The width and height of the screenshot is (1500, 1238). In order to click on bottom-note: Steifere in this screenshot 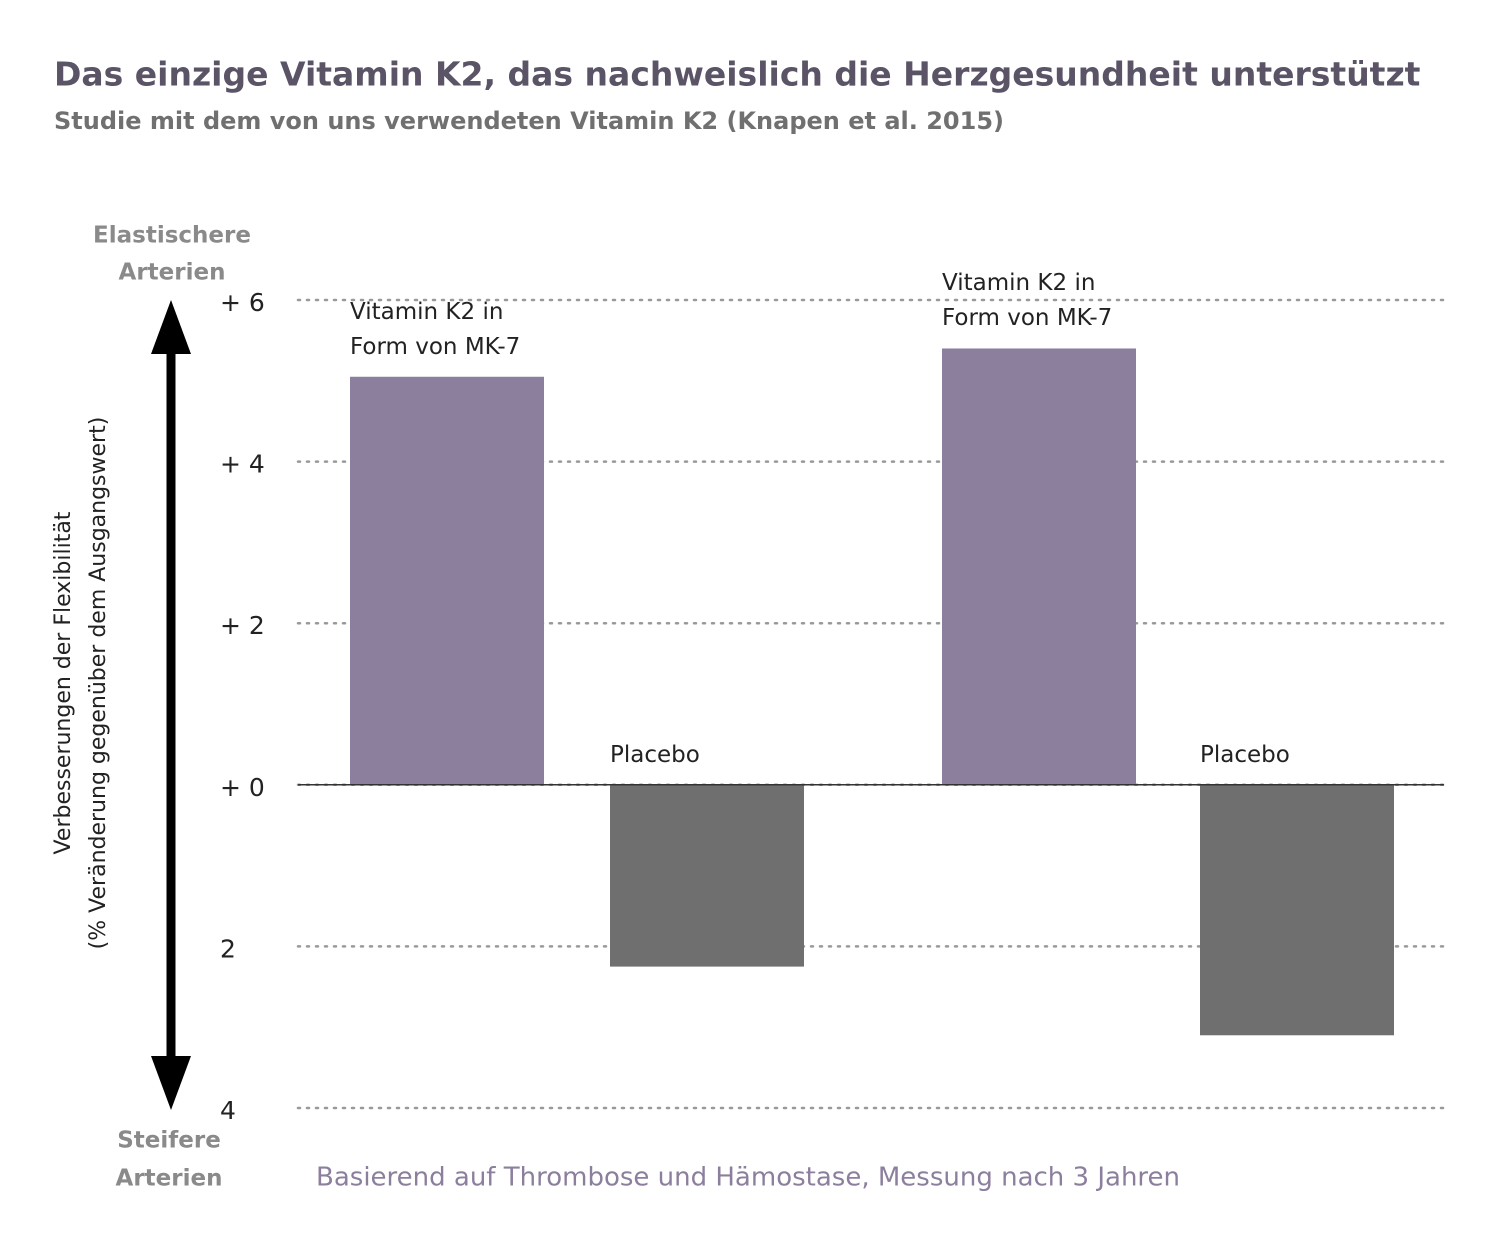, I will do `click(169, 1141)`.